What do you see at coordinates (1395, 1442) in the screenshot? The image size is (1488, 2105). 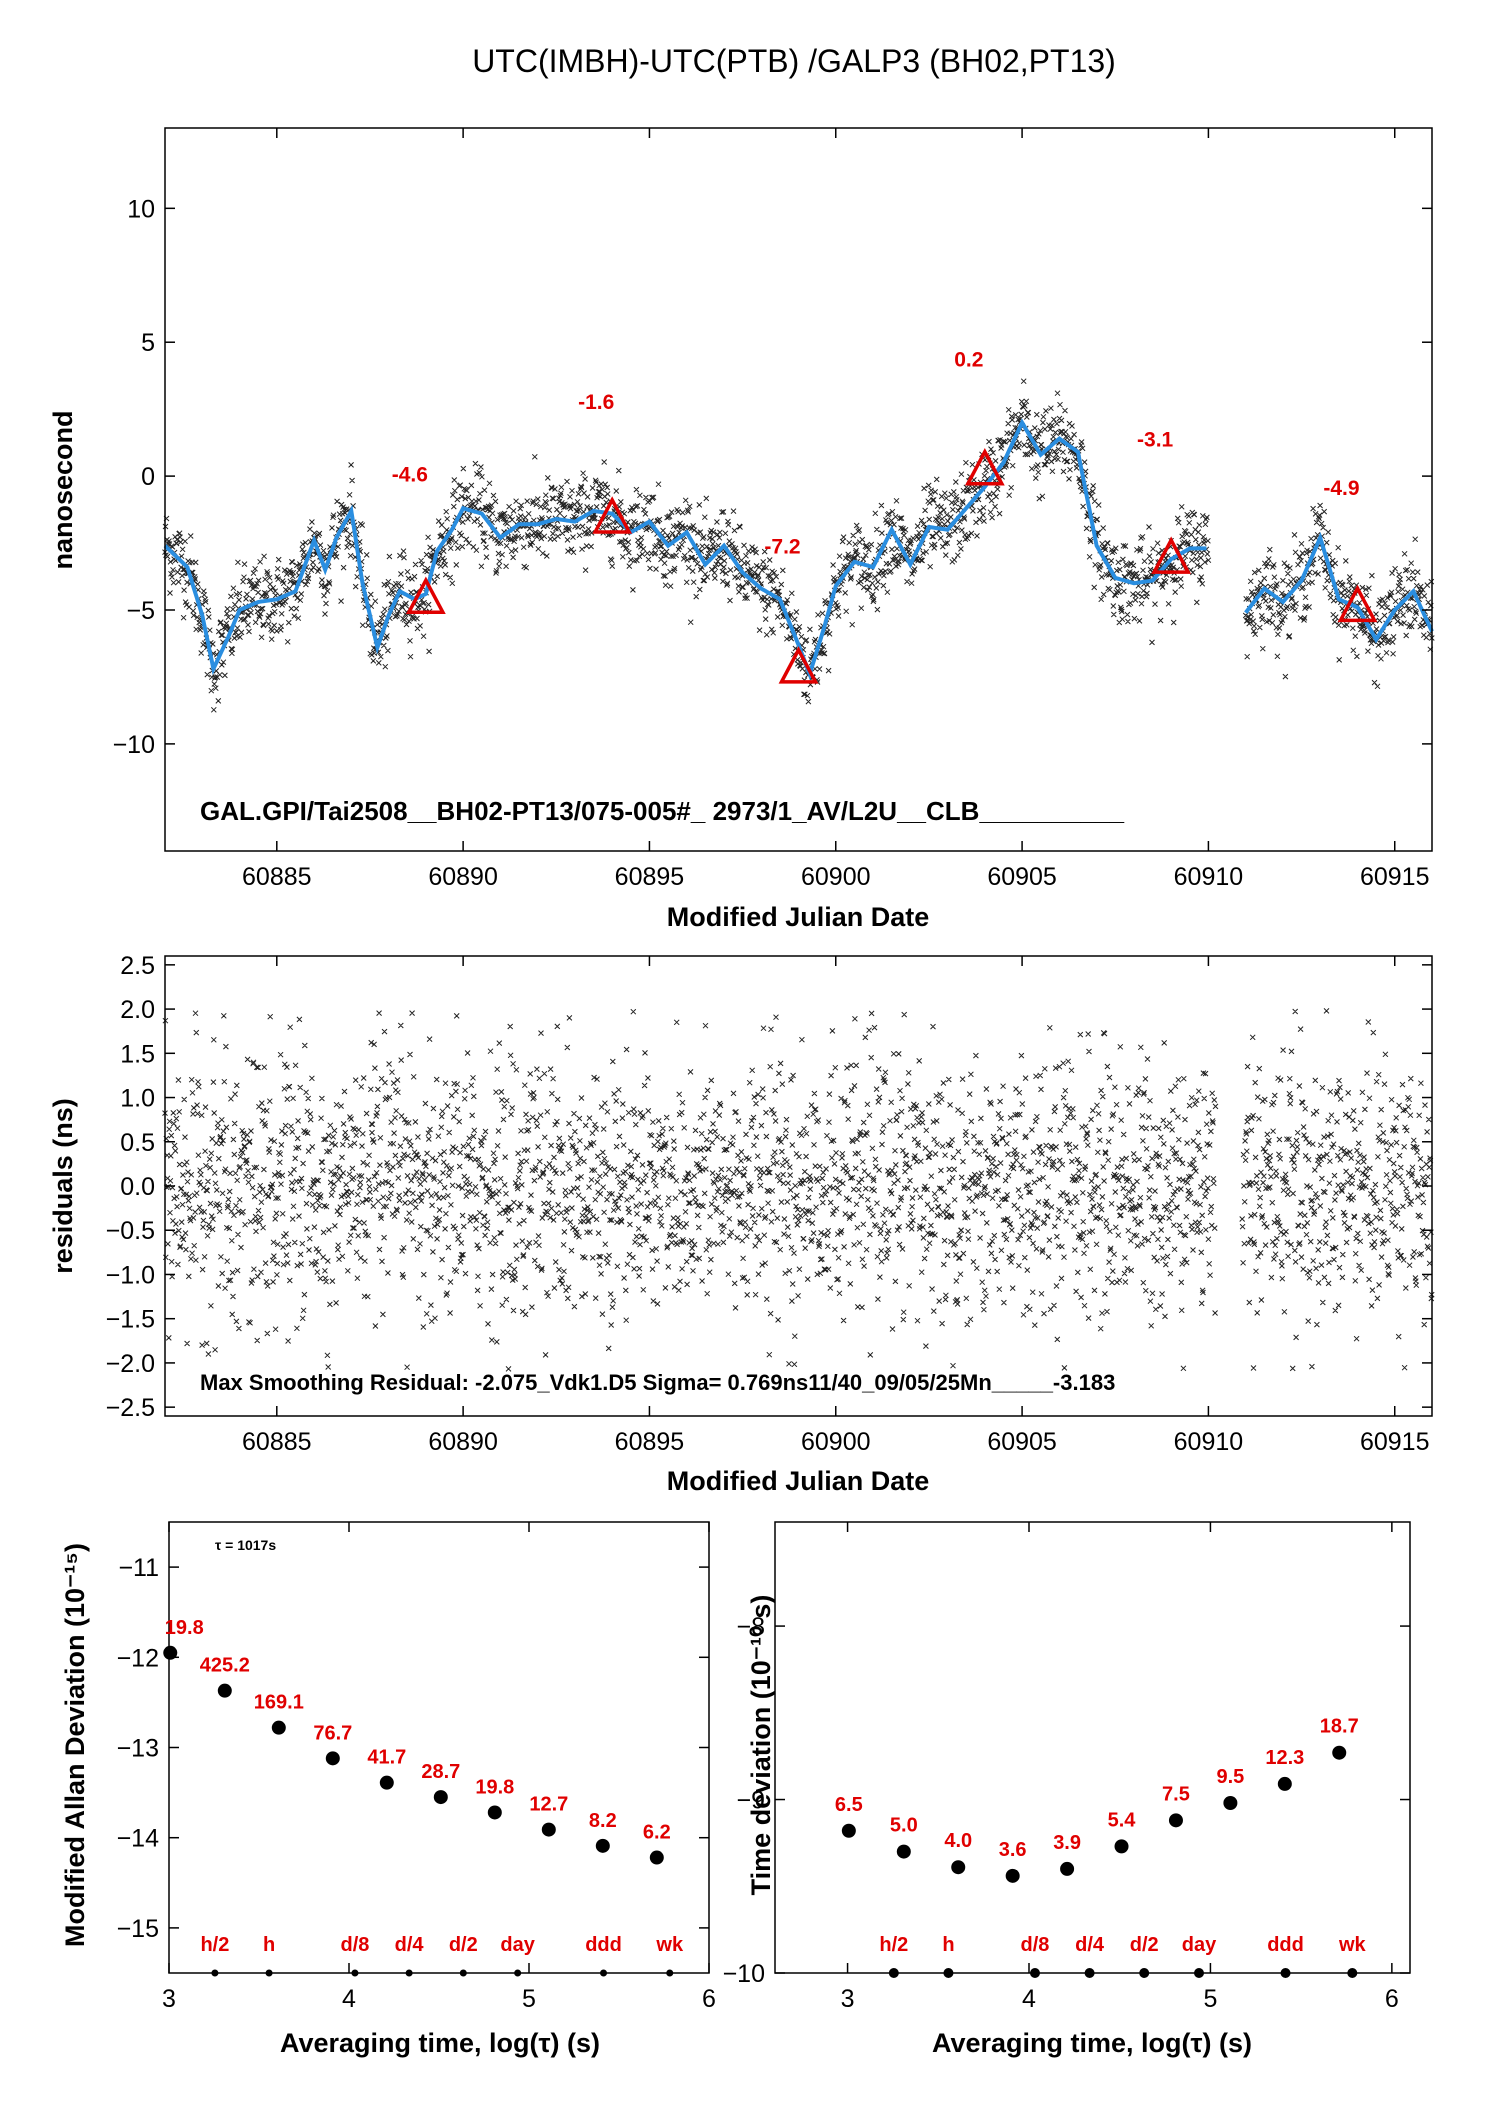 I see `residuals-xtick-label: 60915` at bounding box center [1395, 1442].